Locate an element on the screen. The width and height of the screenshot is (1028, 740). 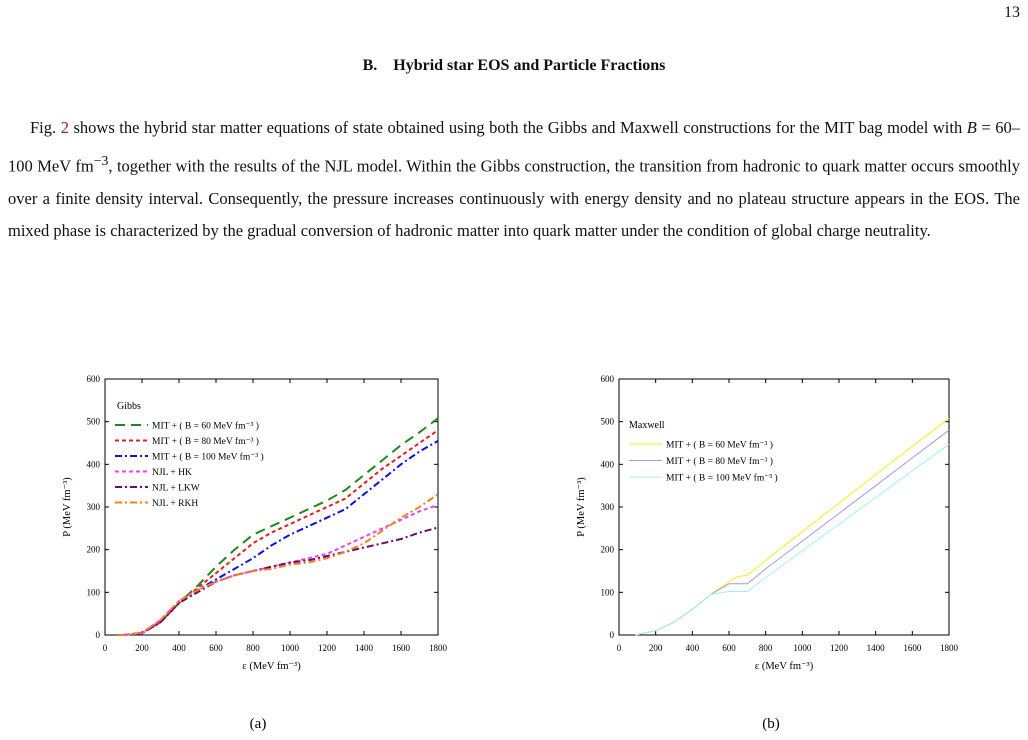
legend-label: NJL + LKW is located at coordinates (176, 489).